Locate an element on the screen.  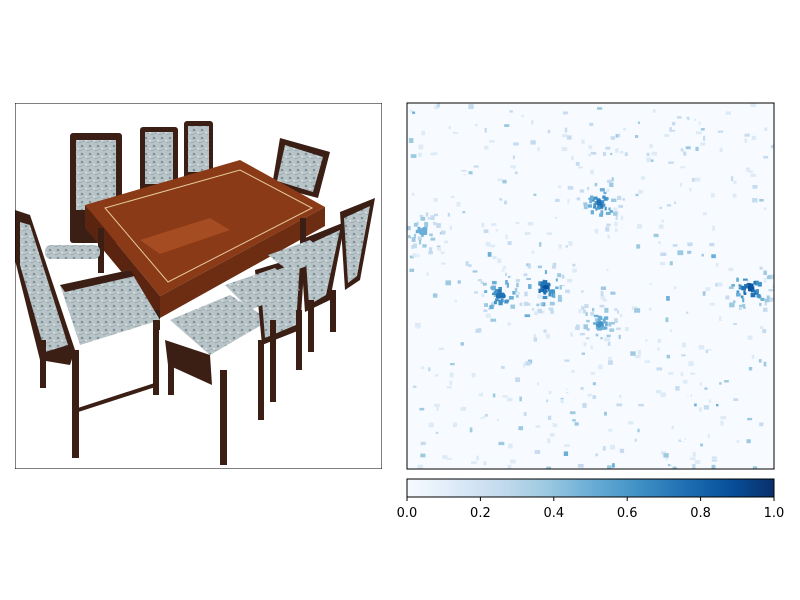
colorbar-ticks: 0.0 0.2 0.4 0.6 0.8 1.0 is located at coordinates (590, 509).